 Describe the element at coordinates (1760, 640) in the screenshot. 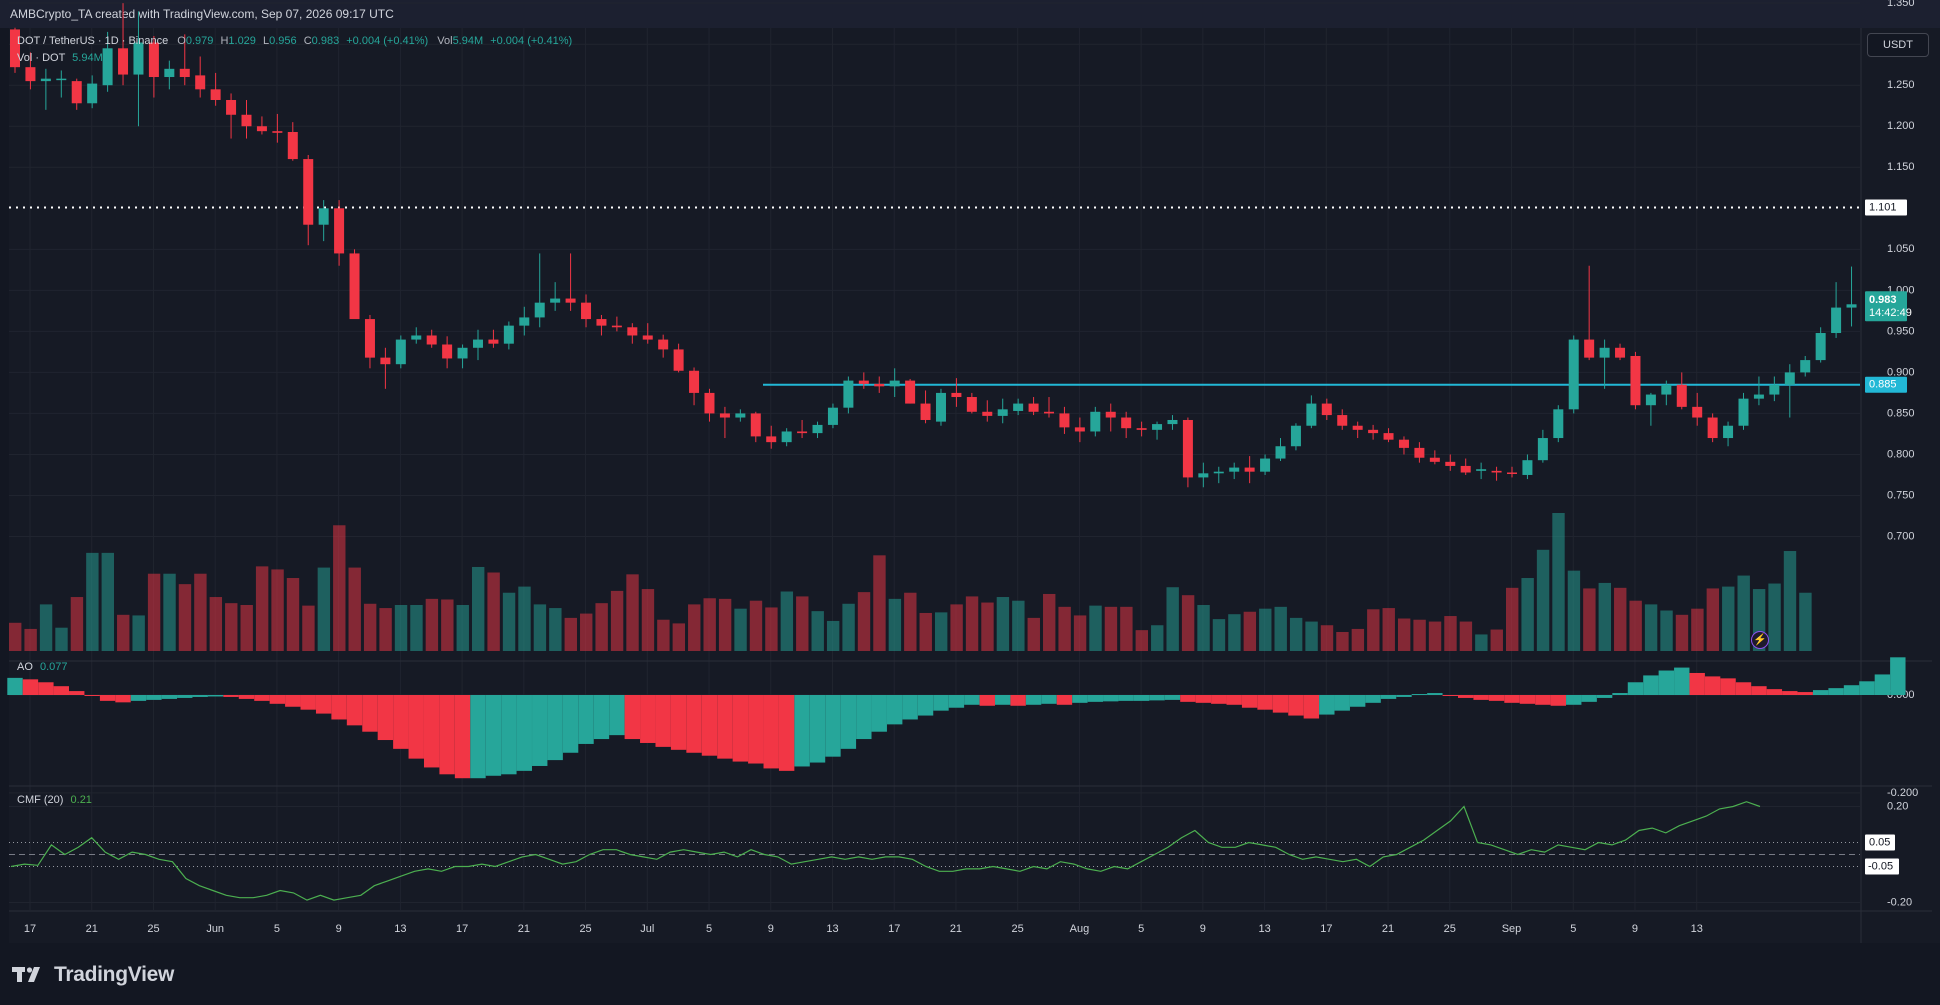

I see `lightning-icon: ⚡` at that location.